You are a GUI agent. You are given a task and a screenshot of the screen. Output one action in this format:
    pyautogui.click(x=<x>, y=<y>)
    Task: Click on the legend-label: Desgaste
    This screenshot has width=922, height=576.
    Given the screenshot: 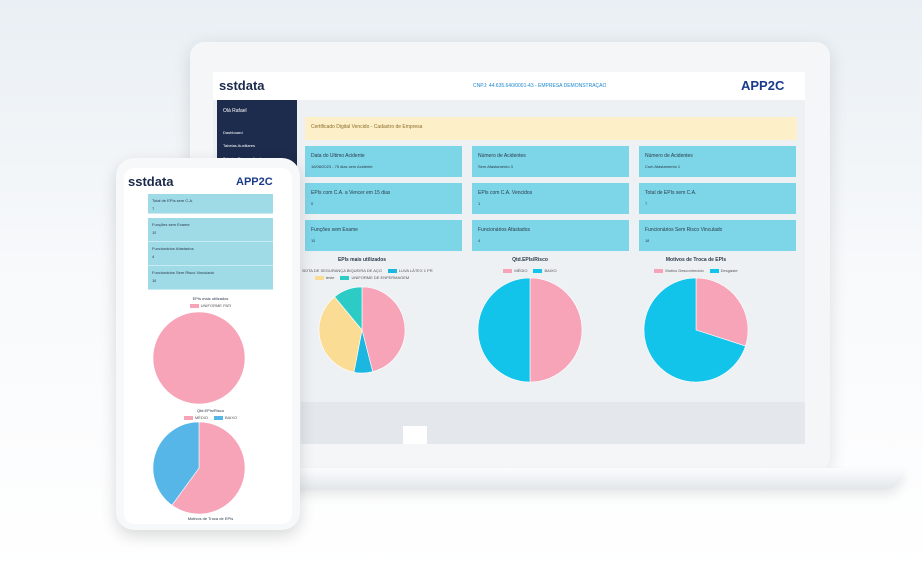 What is the action you would take?
    pyautogui.click(x=729, y=270)
    